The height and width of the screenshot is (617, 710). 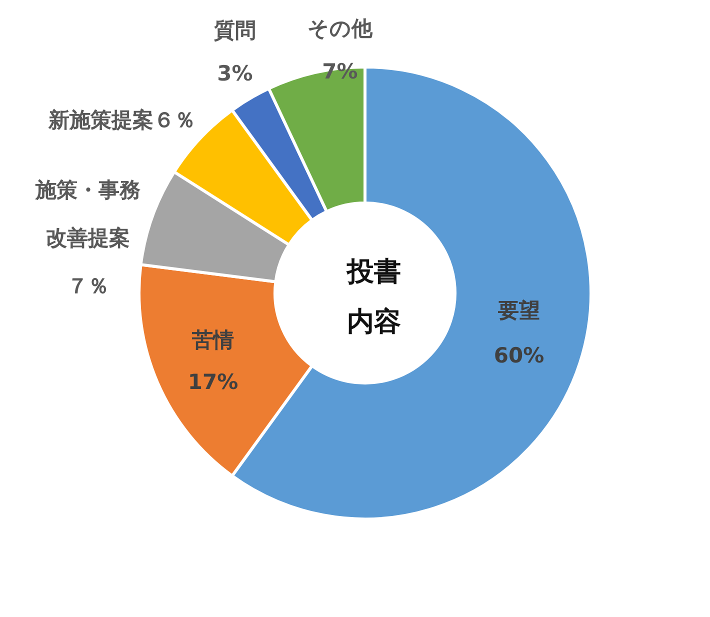 What do you see at coordinates (341, 28) in the screenshot?
I see `slice-label: その他` at bounding box center [341, 28].